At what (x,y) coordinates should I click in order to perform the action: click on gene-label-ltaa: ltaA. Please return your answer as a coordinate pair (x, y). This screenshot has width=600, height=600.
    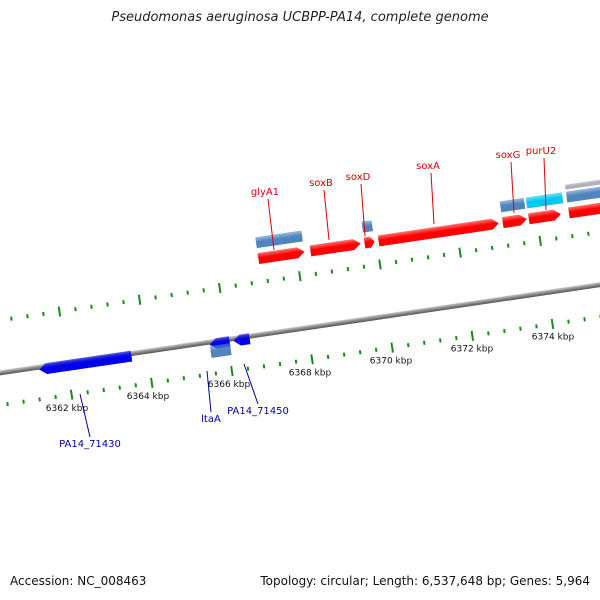
    Looking at the image, I should click on (211, 419).